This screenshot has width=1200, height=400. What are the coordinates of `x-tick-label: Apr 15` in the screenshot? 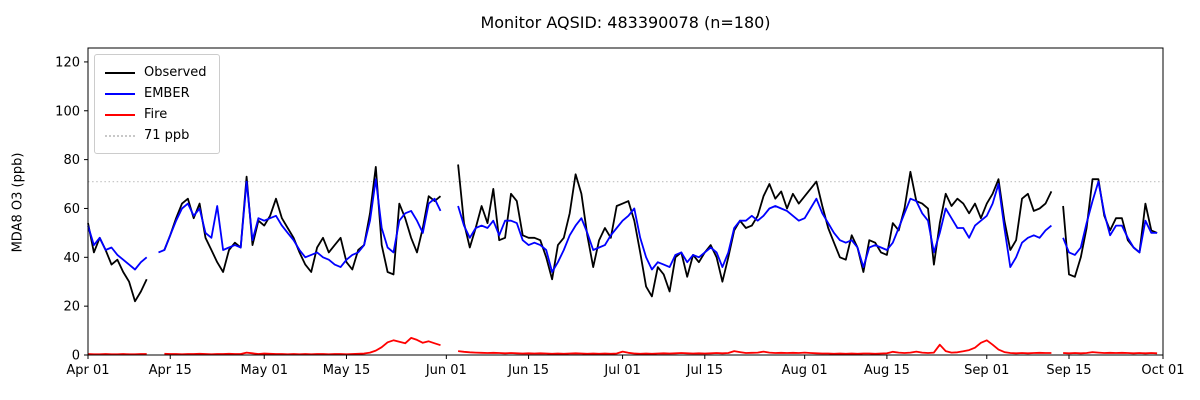 It's located at (170, 370).